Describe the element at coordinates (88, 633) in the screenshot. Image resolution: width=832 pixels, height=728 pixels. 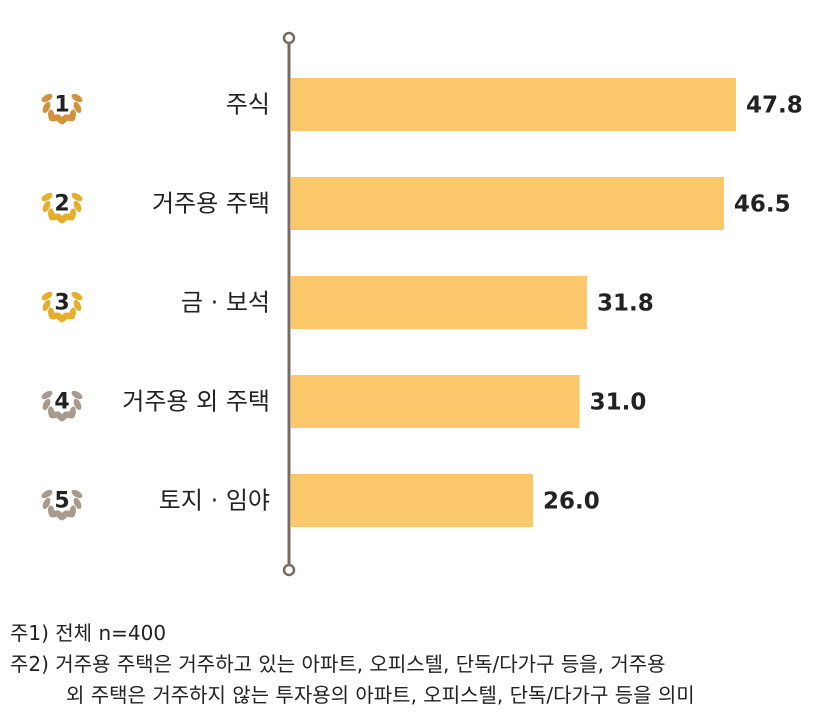
I see `footnote-1: 주1) 전체 n=400` at that location.